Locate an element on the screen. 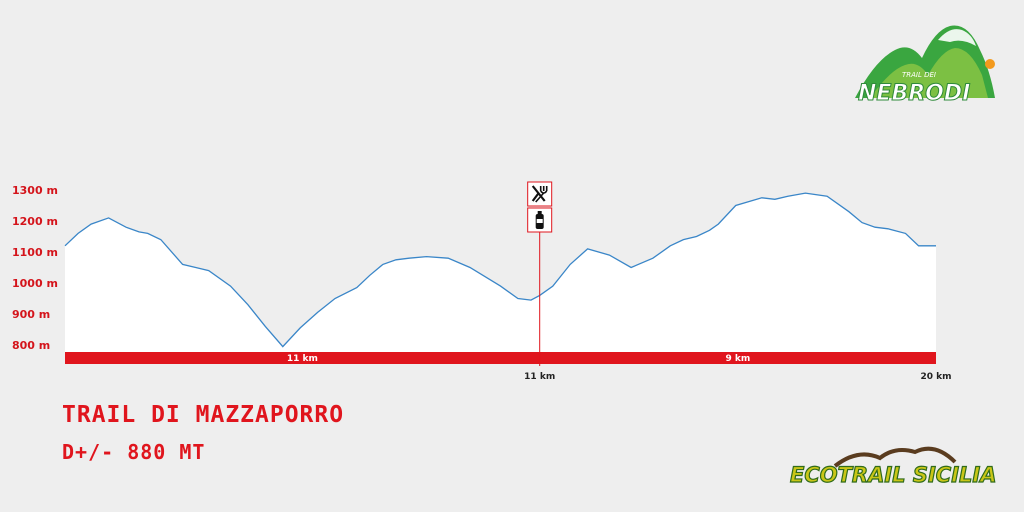 The image size is (1024, 512). trail-dei-nebrodi-logo: TRAIL DEI NEBRODI is located at coordinates (925, 66).